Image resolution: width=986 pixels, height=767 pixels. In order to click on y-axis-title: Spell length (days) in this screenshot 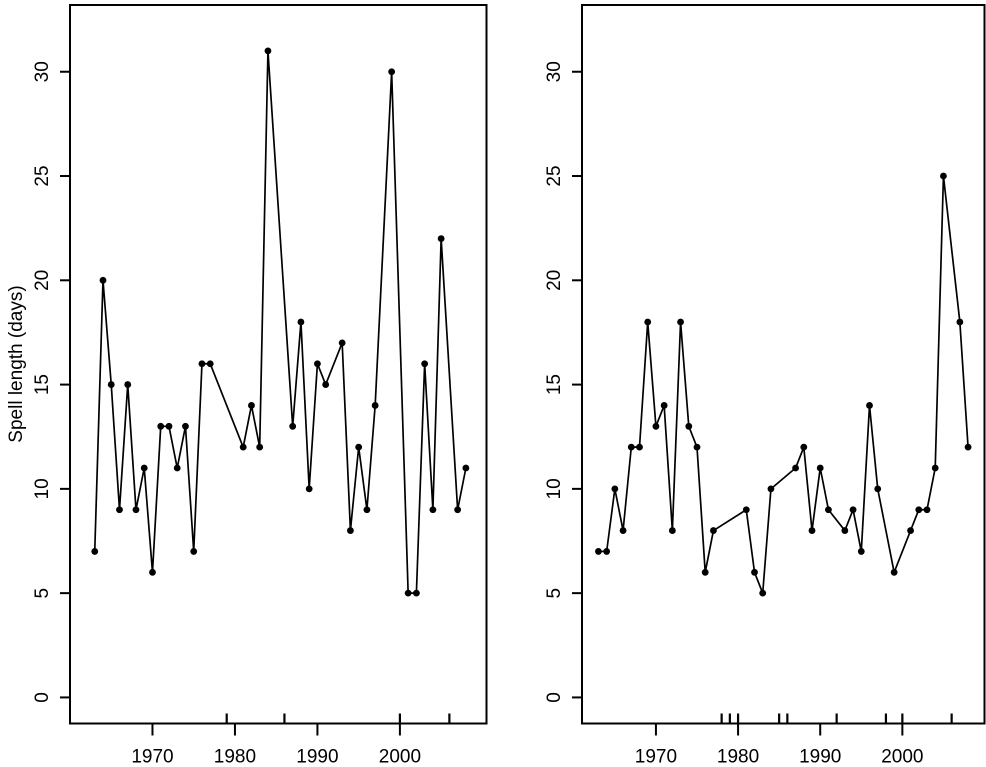, I will do `click(16, 363)`.